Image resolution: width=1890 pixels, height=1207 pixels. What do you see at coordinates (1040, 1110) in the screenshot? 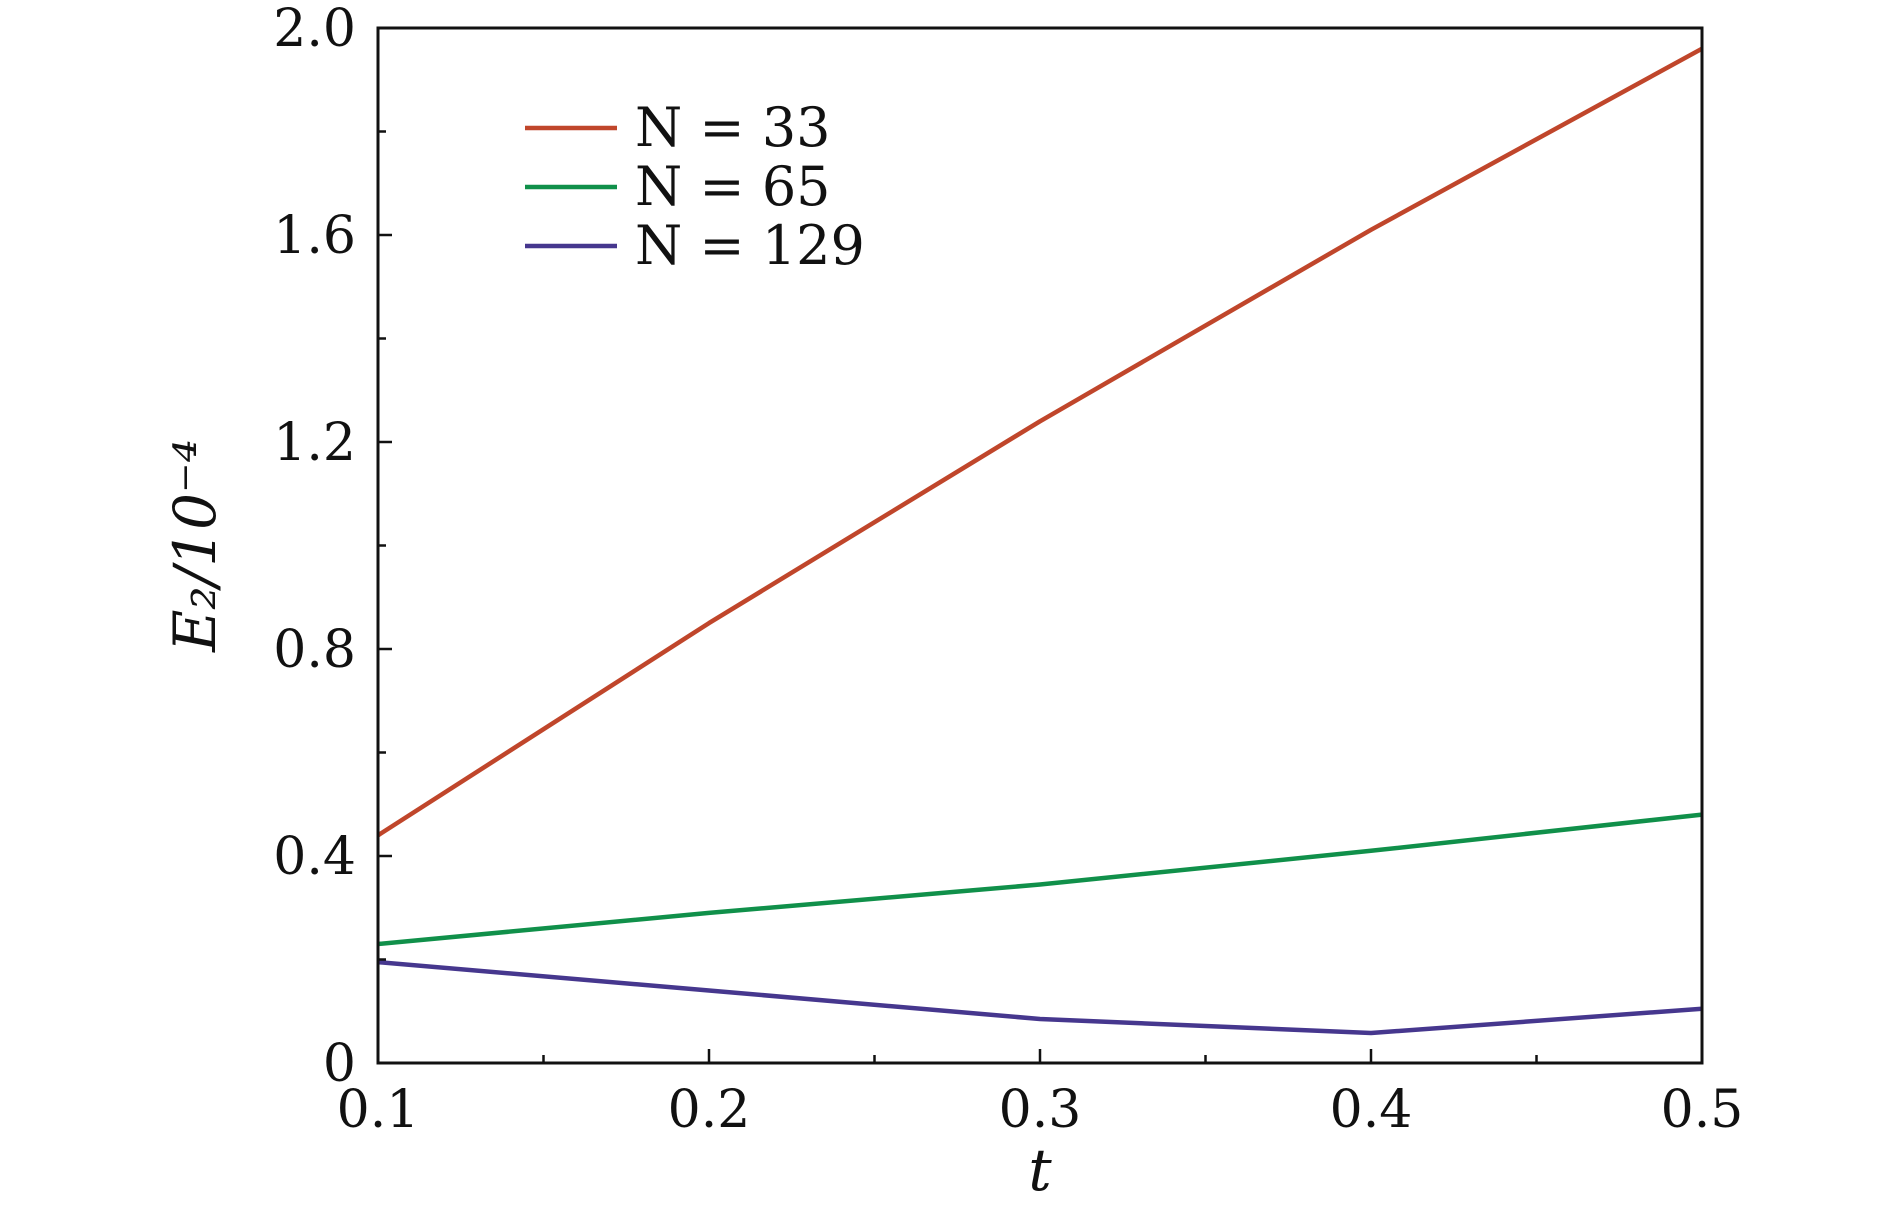
I see `x-tick-label: 0.3` at bounding box center [1040, 1110].